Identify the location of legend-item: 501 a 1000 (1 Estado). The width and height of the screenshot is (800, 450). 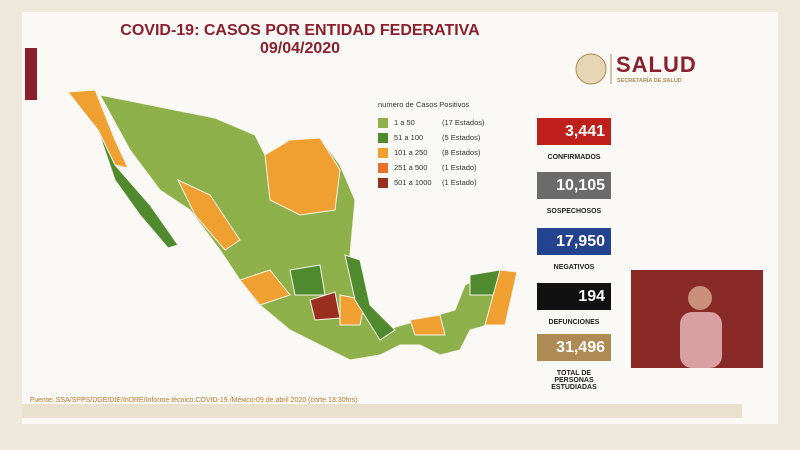
(431, 182).